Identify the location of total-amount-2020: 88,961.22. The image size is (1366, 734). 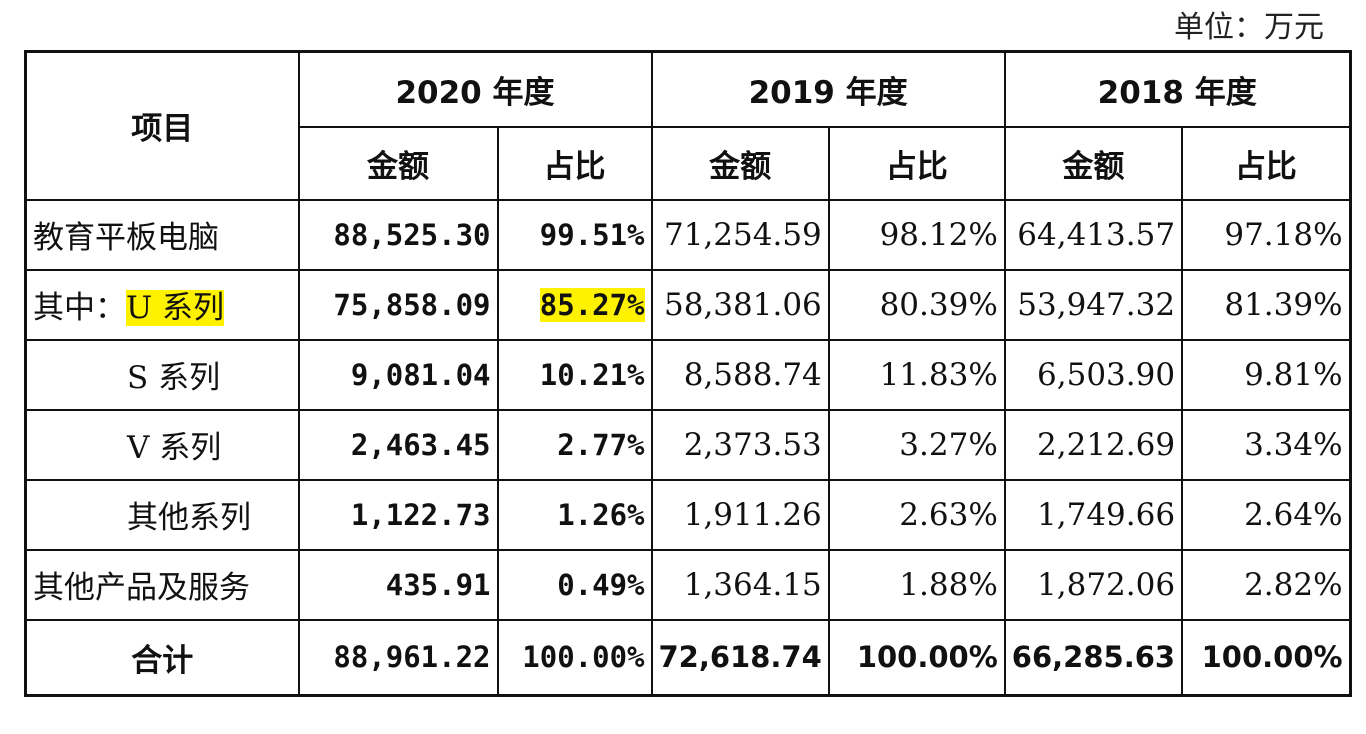
(398, 657).